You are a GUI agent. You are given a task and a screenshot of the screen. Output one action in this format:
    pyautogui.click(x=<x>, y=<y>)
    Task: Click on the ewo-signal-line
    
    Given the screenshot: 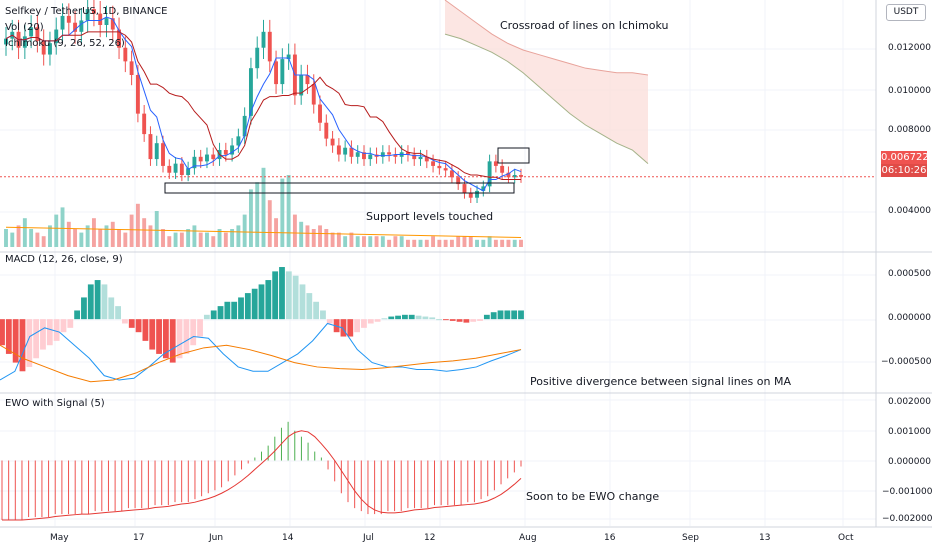 What is the action you would take?
    pyautogui.click(x=262, y=475)
    